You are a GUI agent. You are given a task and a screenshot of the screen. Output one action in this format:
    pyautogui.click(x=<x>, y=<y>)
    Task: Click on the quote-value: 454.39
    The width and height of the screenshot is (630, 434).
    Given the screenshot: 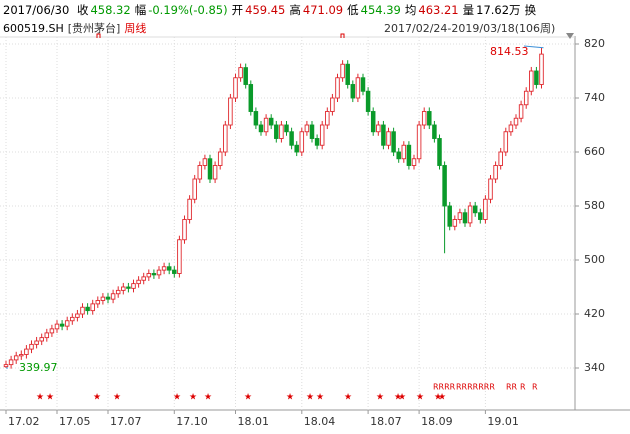 What is the action you would take?
    pyautogui.click(x=380, y=10)
    